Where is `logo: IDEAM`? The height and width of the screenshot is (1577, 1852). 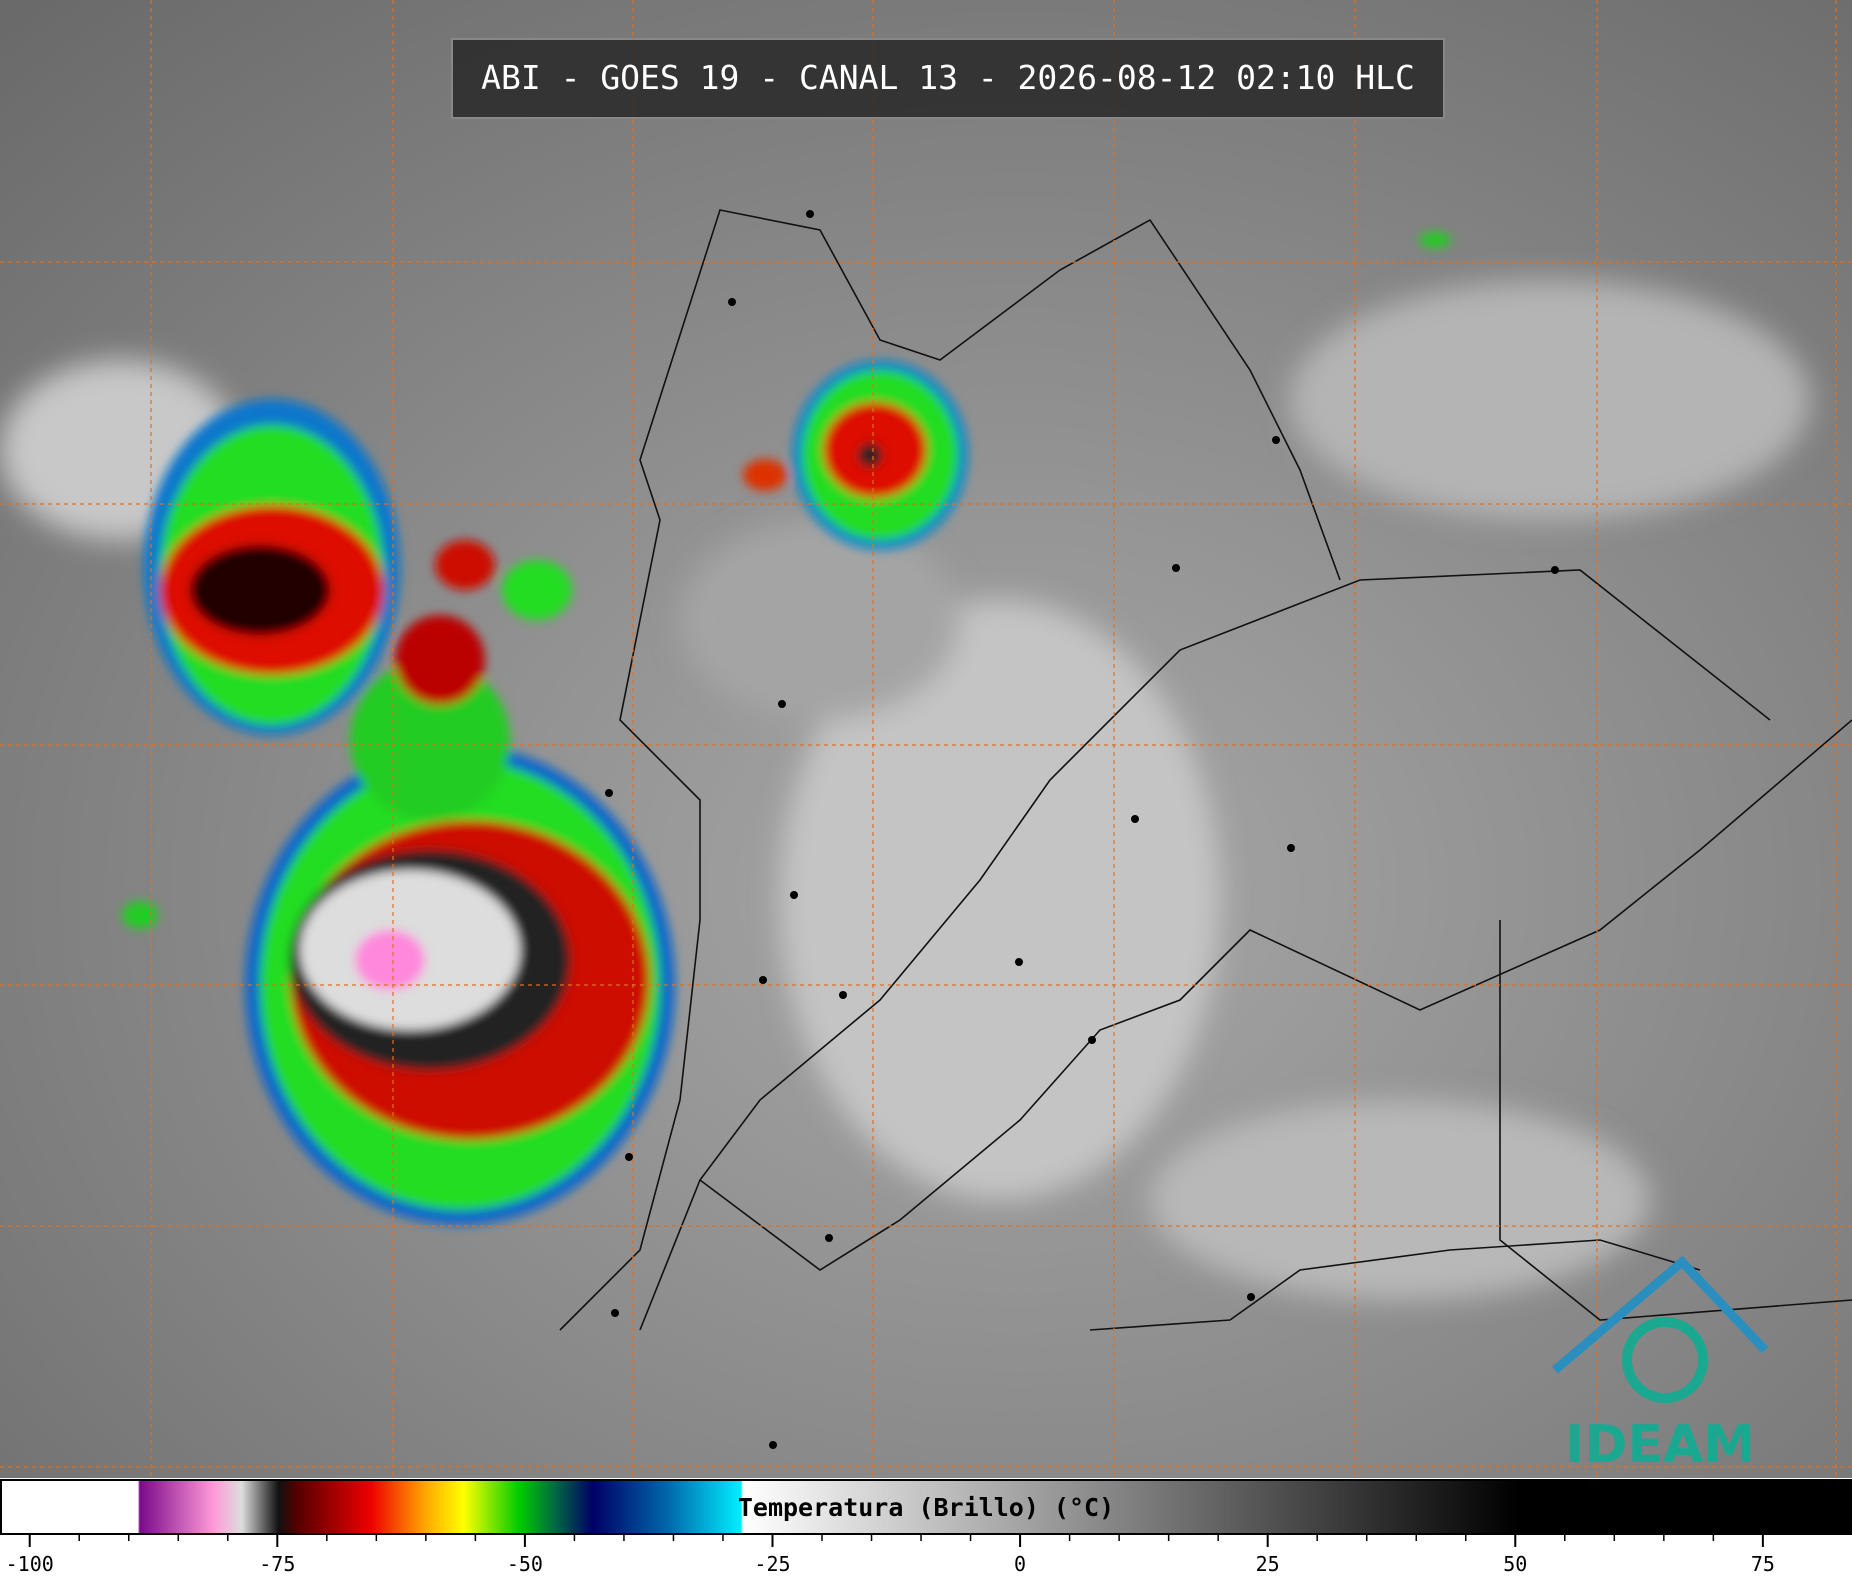 logo: IDEAM is located at coordinates (1660, 1365).